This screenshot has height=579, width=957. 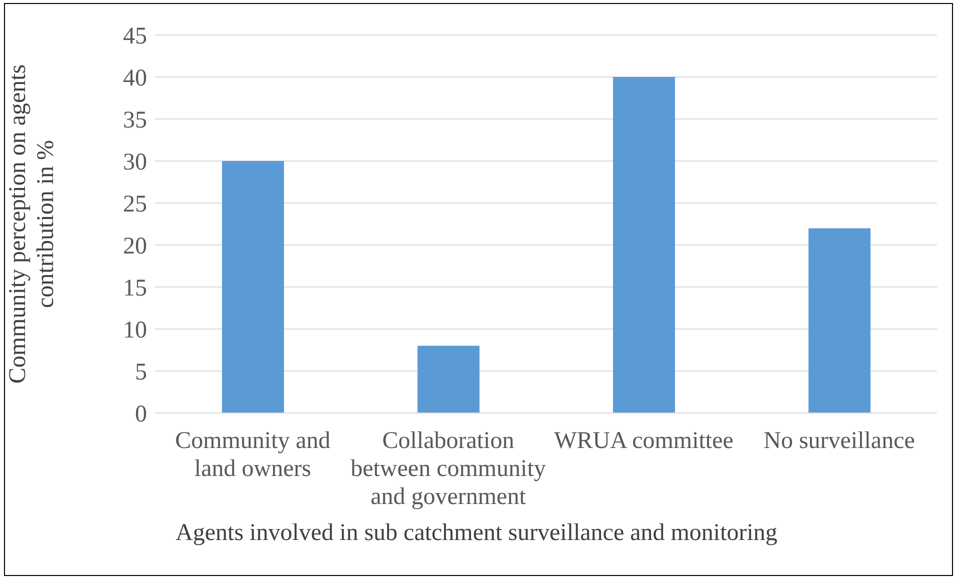 I want to click on y-tick-label: 0, so click(x=141, y=415).